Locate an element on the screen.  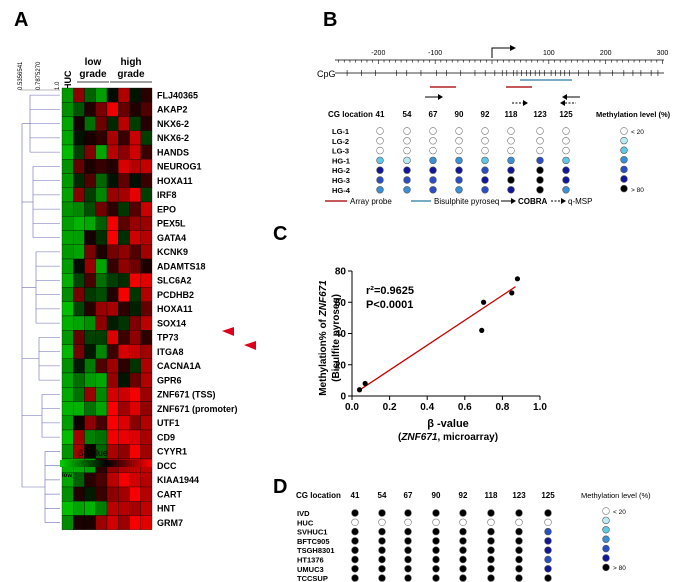
cg-position-label: 54 is located at coordinates (407, 114).